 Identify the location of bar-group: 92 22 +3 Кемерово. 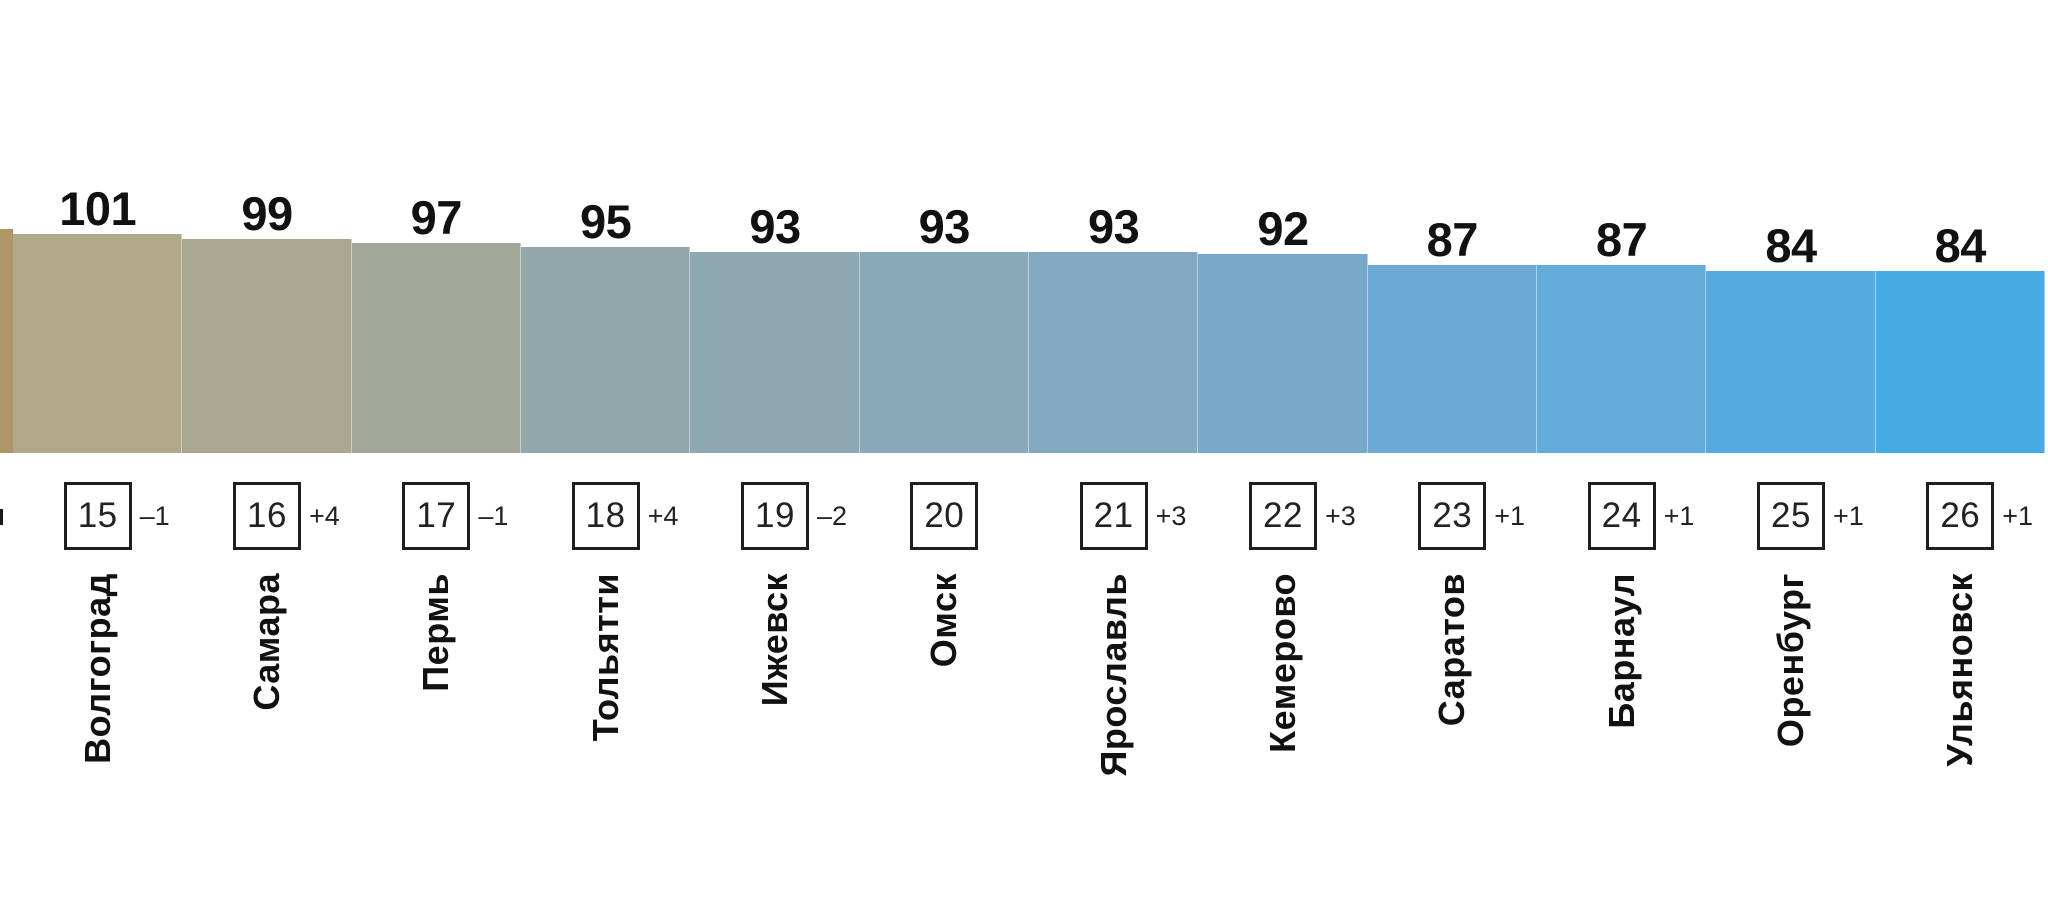
(1283, 459).